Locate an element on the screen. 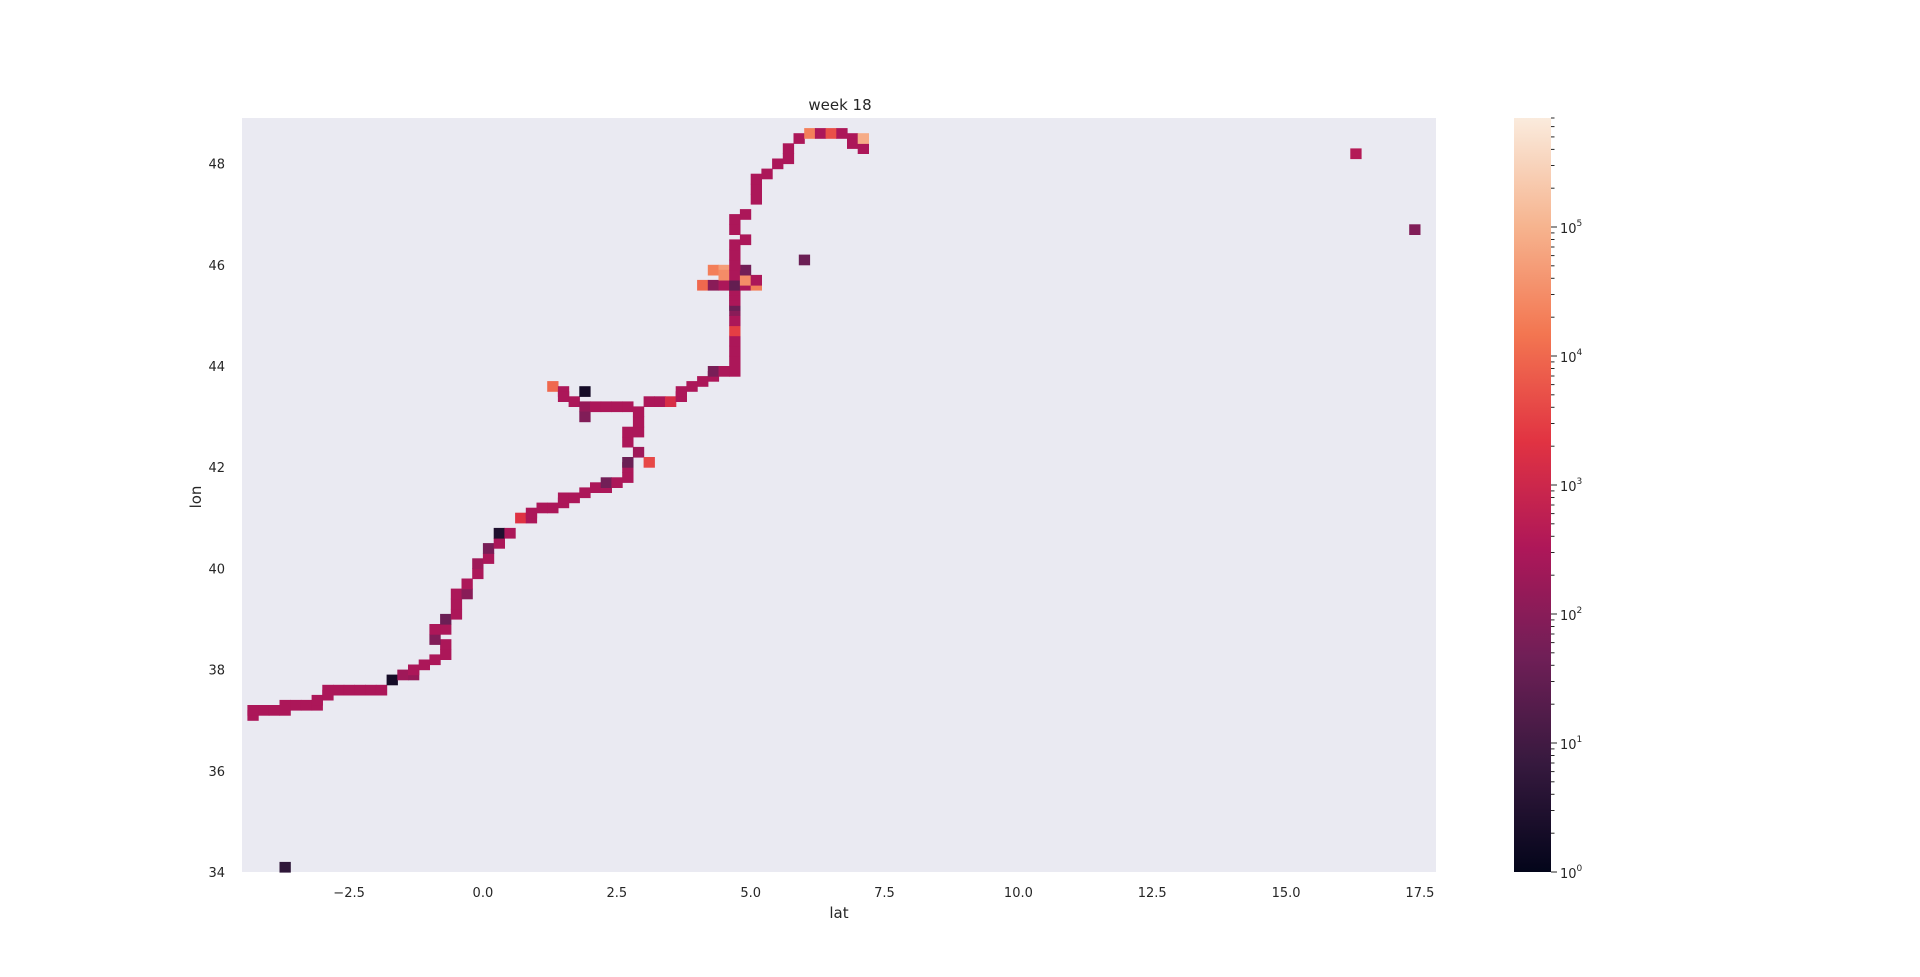  x-tick-label: 5.0 is located at coordinates (750, 893).